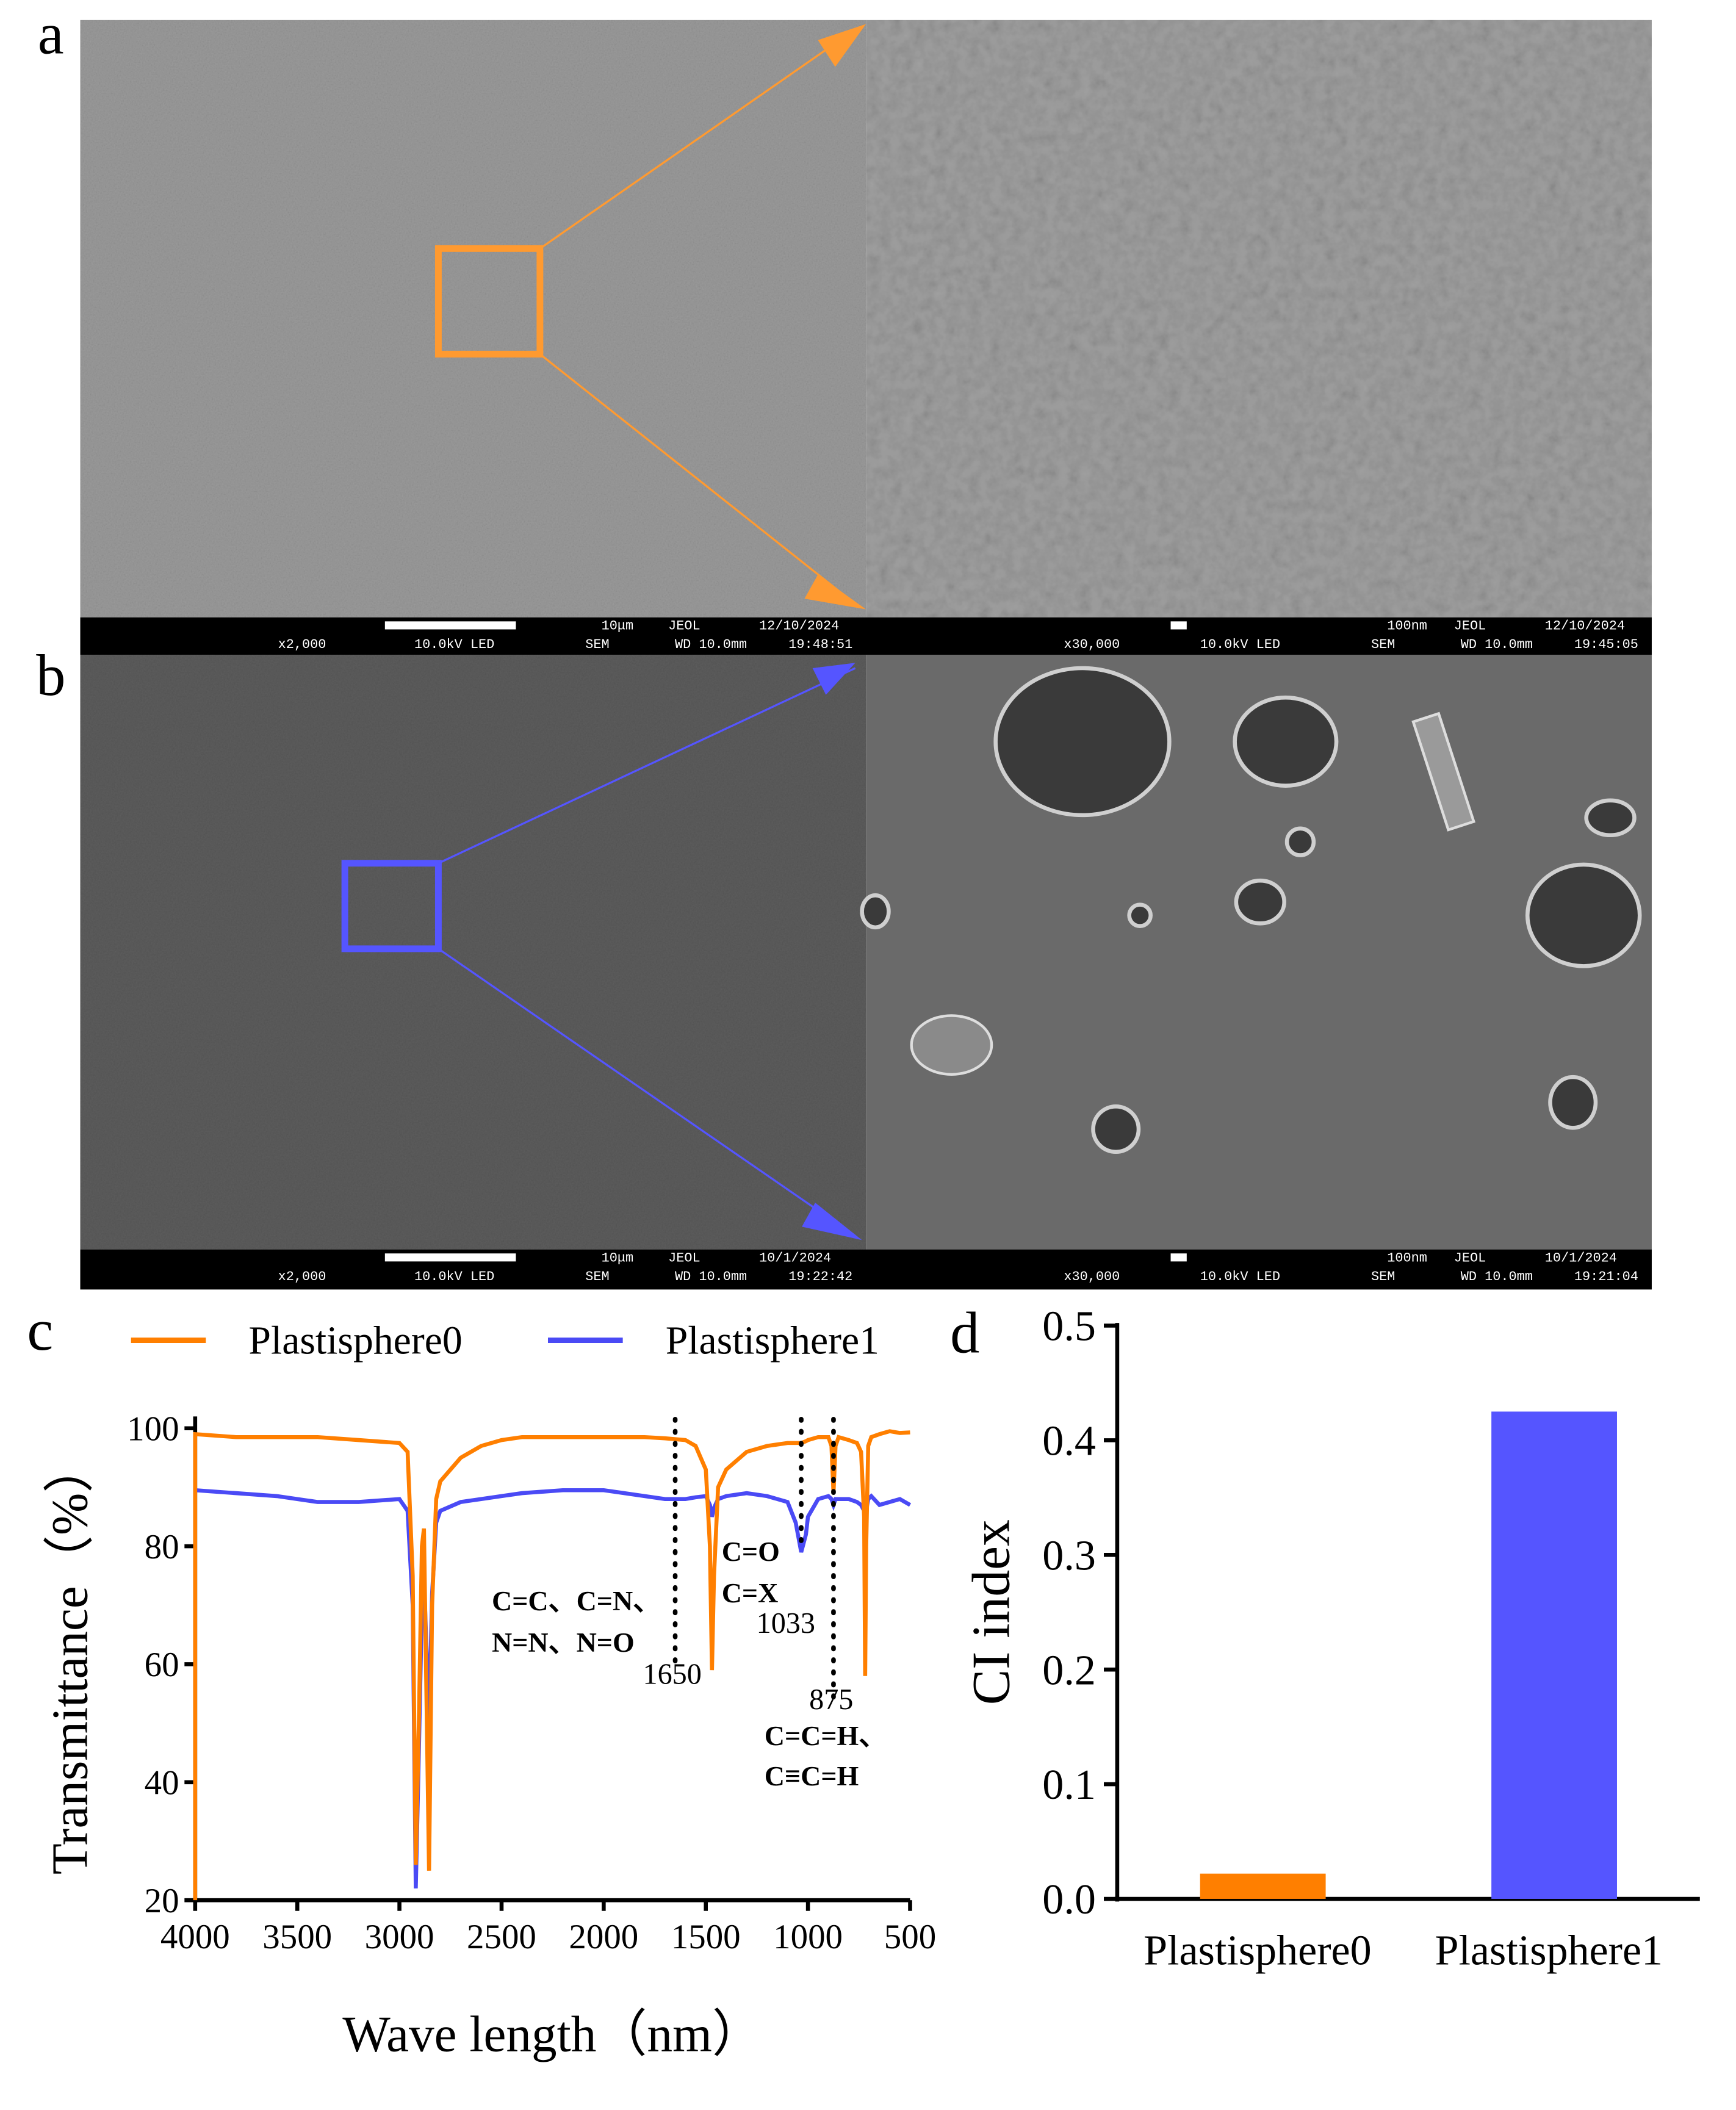 This screenshot has height=2110, width=1736. What do you see at coordinates (1606, 644) in the screenshot?
I see `sem-info: 19:45:05` at bounding box center [1606, 644].